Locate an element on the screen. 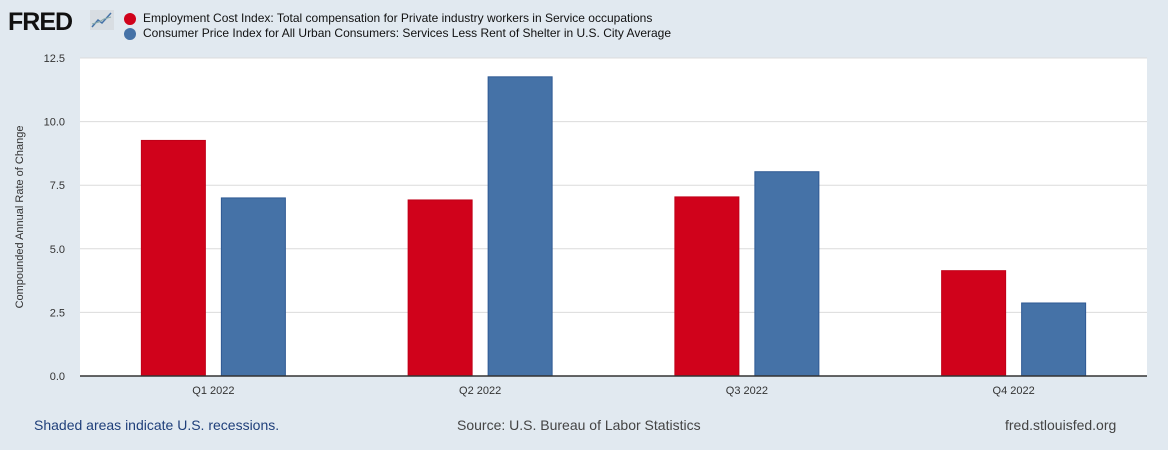 The width and height of the screenshot is (1168, 450). x-tick-label: Q3 2022 is located at coordinates (747, 391).